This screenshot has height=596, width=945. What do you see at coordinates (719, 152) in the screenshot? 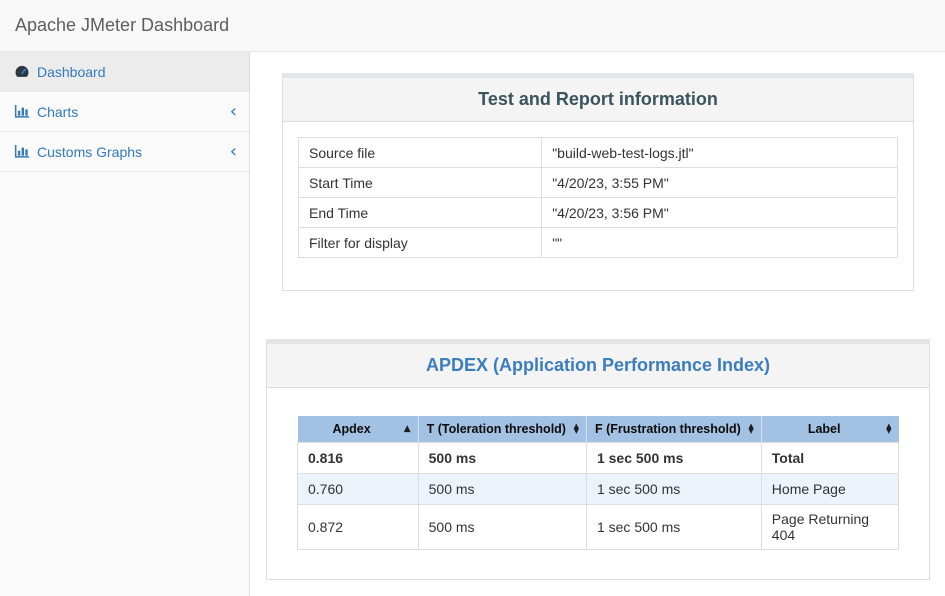
I see `info-row-value: "build-web-test-logs.jtl"` at bounding box center [719, 152].